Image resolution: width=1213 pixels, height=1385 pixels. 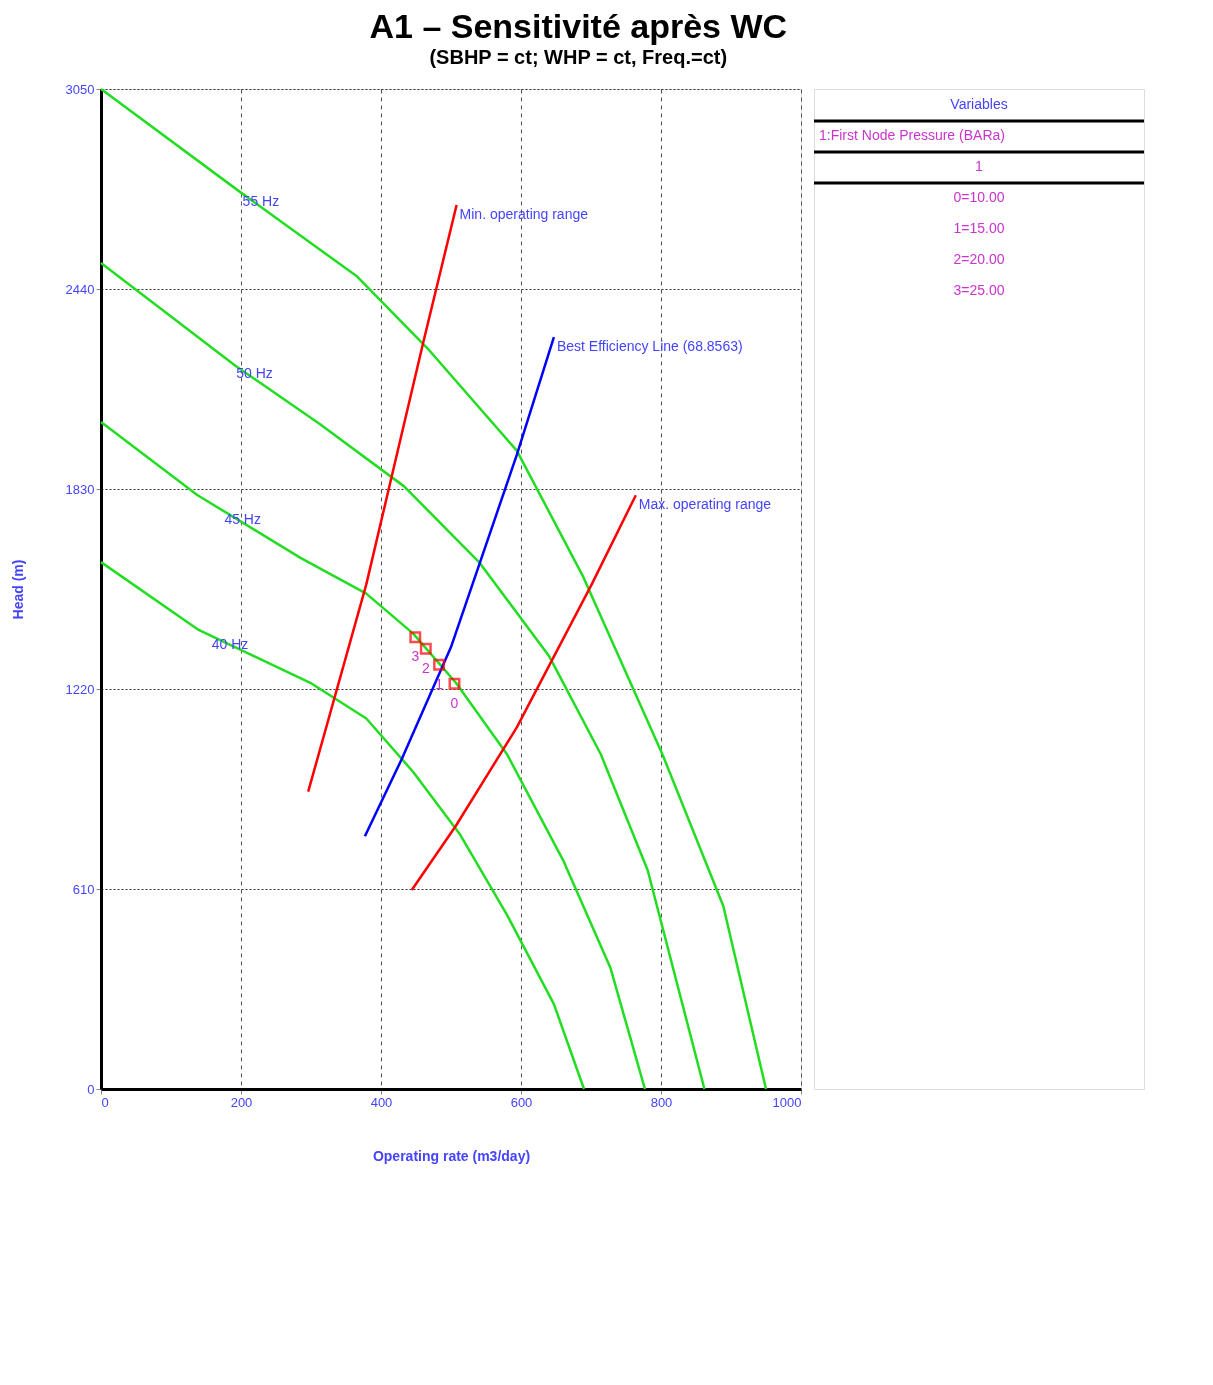 I want to click on y-tick-label: 1830, so click(x=80, y=489).